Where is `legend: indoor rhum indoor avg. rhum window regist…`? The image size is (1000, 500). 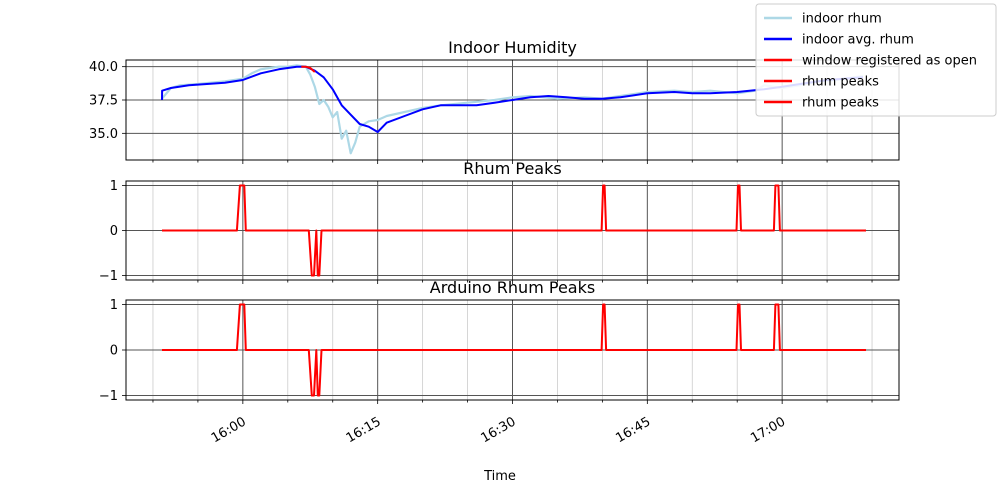
legend: indoor rhum indoor avg. rhum window regist… is located at coordinates (876, 60).